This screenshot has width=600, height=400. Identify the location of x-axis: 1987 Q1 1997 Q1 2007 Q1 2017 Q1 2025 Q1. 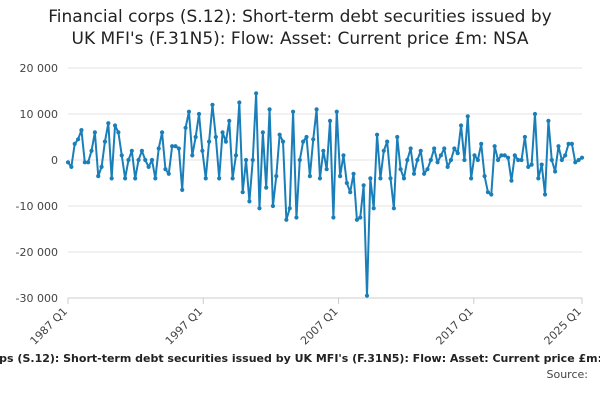
(306, 322).